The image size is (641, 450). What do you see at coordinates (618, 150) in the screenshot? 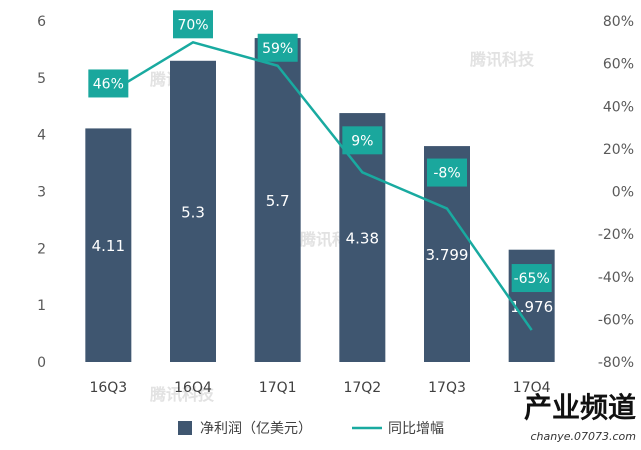
I see `y-right-tick-label: 20%` at bounding box center [618, 150].